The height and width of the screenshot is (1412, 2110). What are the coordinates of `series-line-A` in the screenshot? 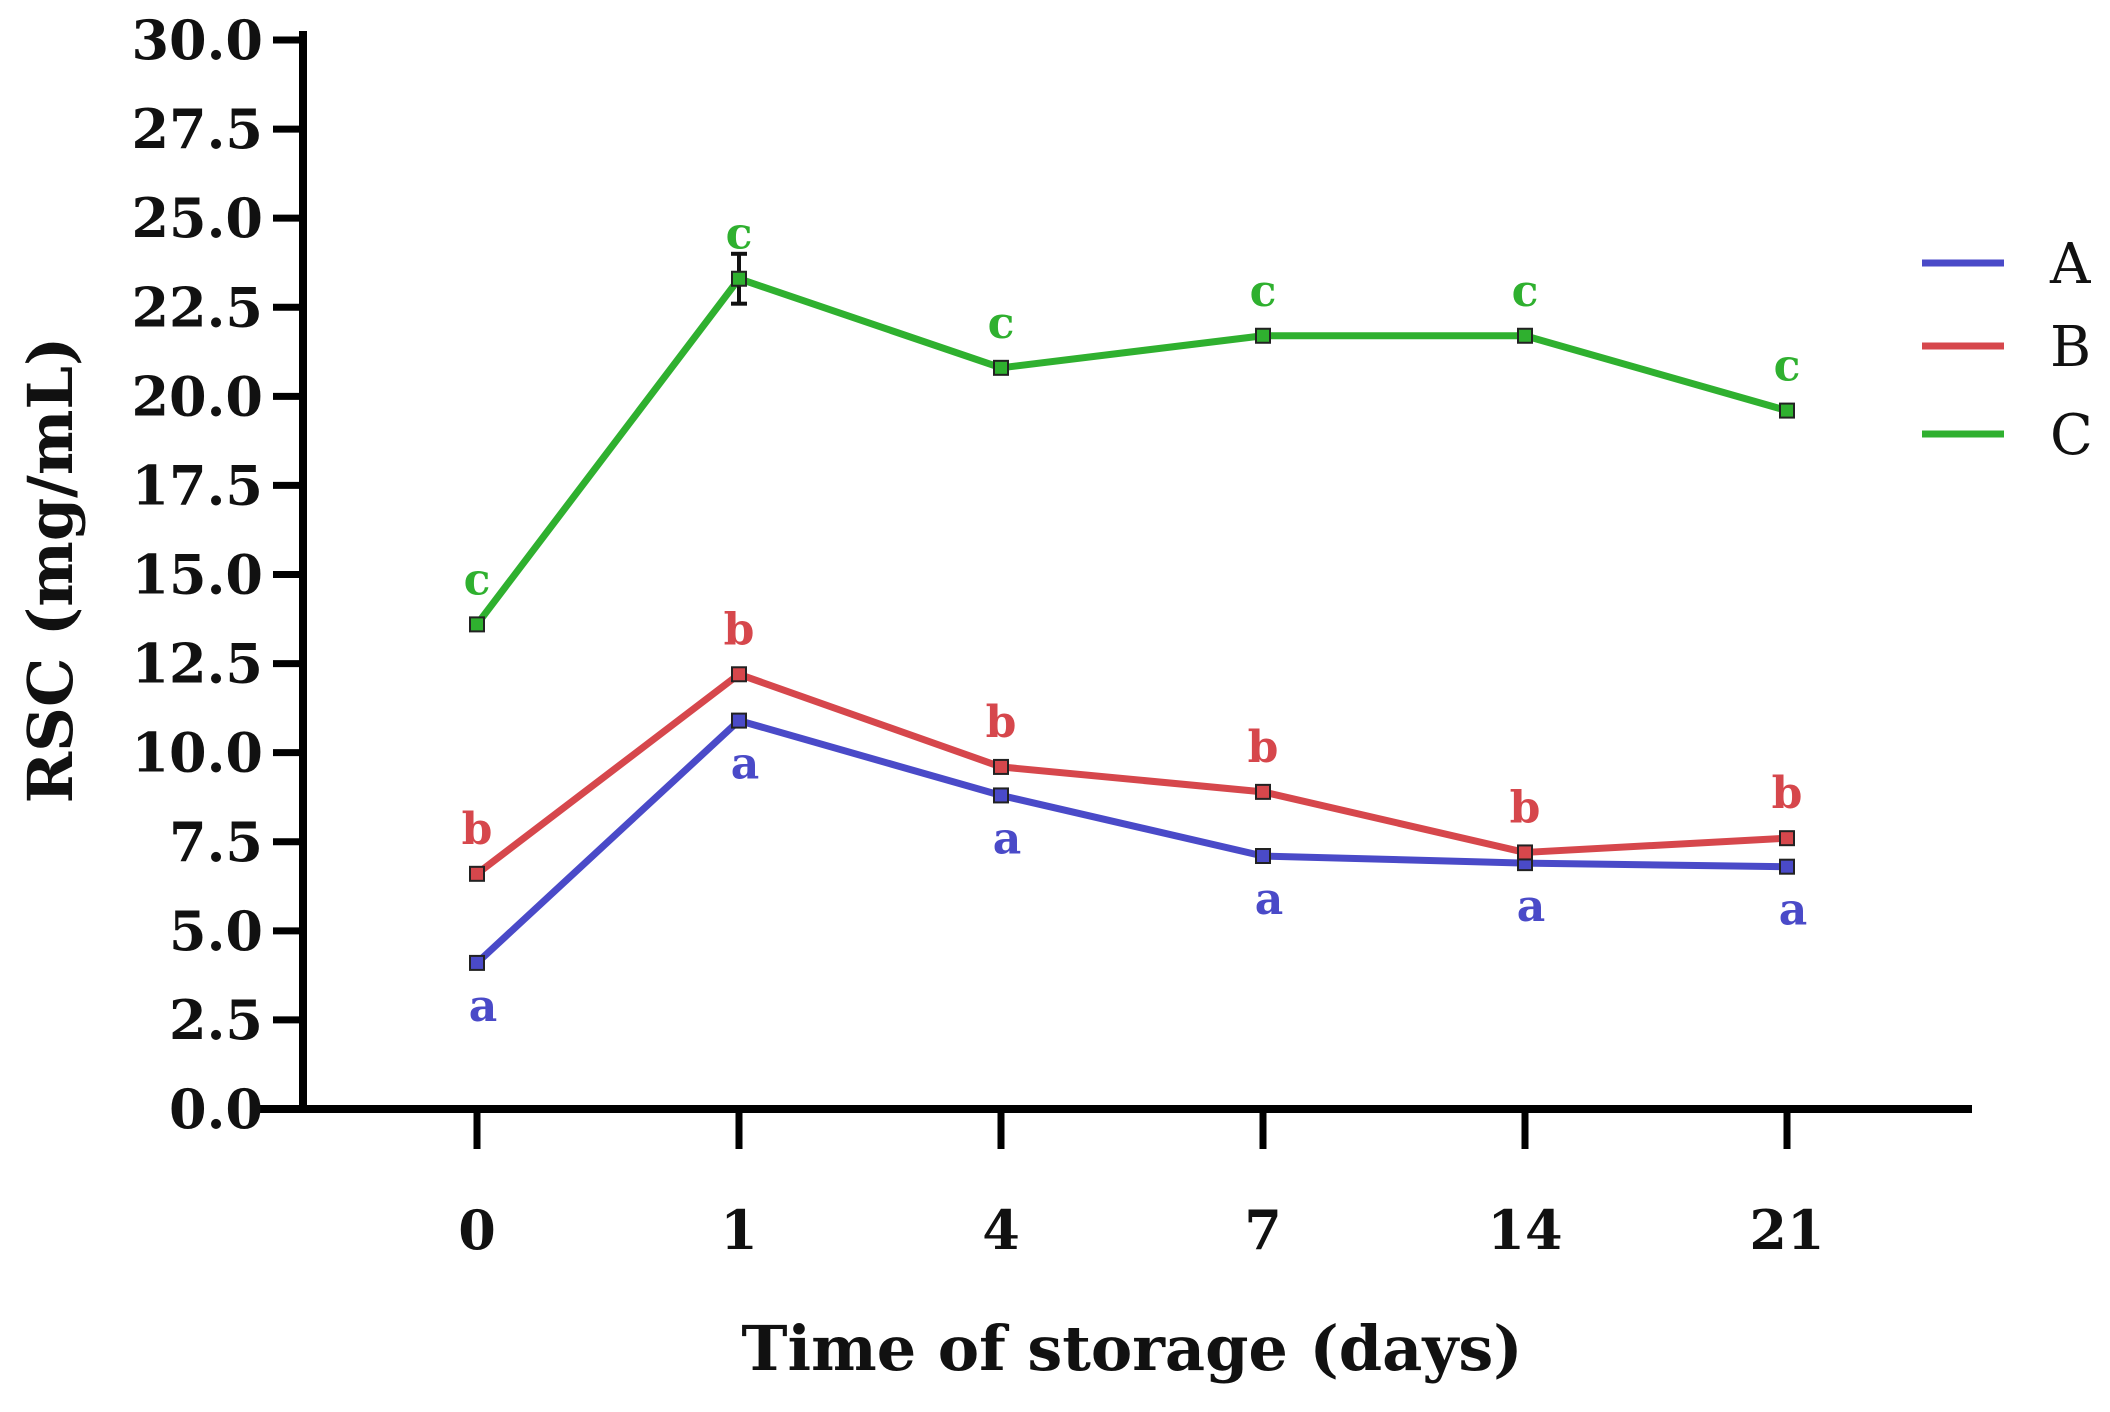 It's located at (1131, 841).